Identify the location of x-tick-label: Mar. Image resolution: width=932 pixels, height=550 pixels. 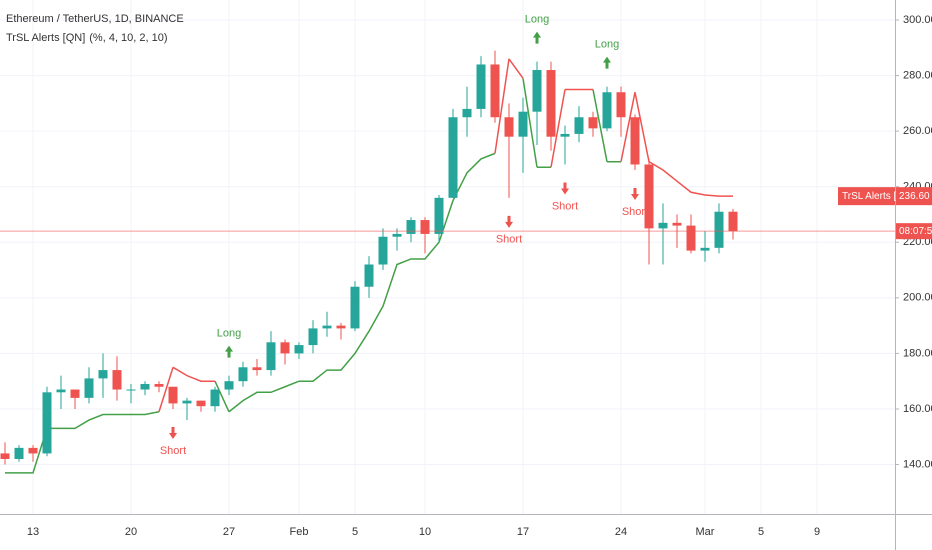
(705, 532).